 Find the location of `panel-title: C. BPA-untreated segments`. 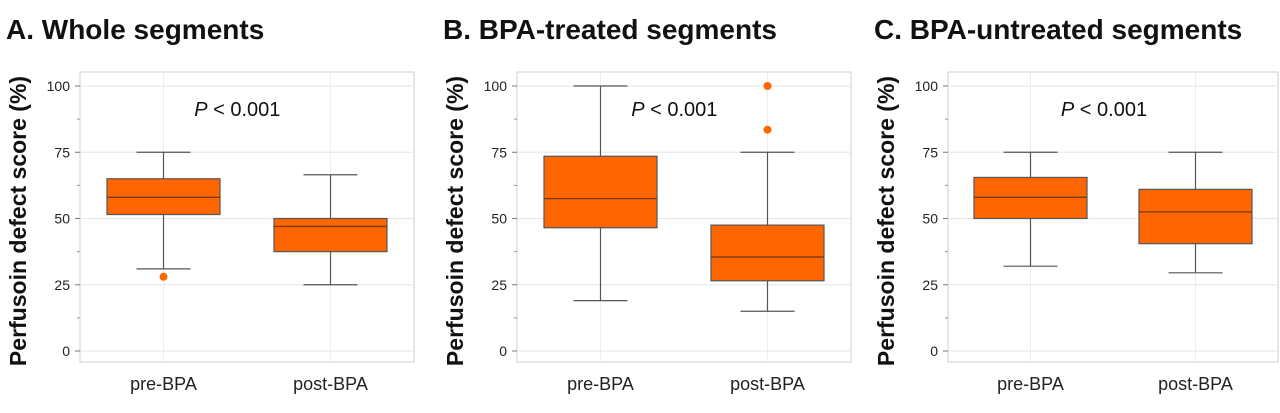

panel-title: C. BPA-untreated segments is located at coordinates (1058, 29).